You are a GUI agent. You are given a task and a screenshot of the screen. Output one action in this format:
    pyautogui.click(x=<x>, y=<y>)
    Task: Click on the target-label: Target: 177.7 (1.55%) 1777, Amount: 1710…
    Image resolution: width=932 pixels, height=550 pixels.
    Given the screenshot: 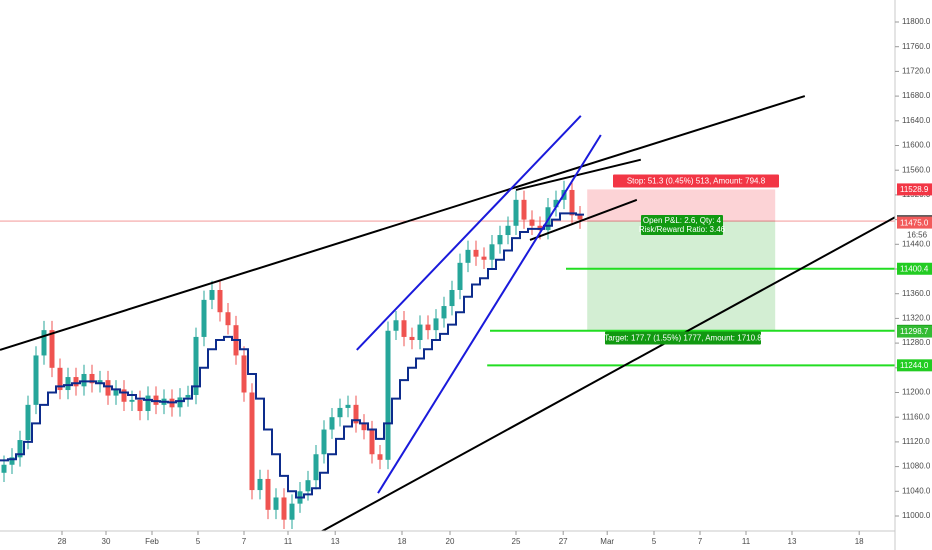 What is the action you would take?
    pyautogui.click(x=683, y=338)
    